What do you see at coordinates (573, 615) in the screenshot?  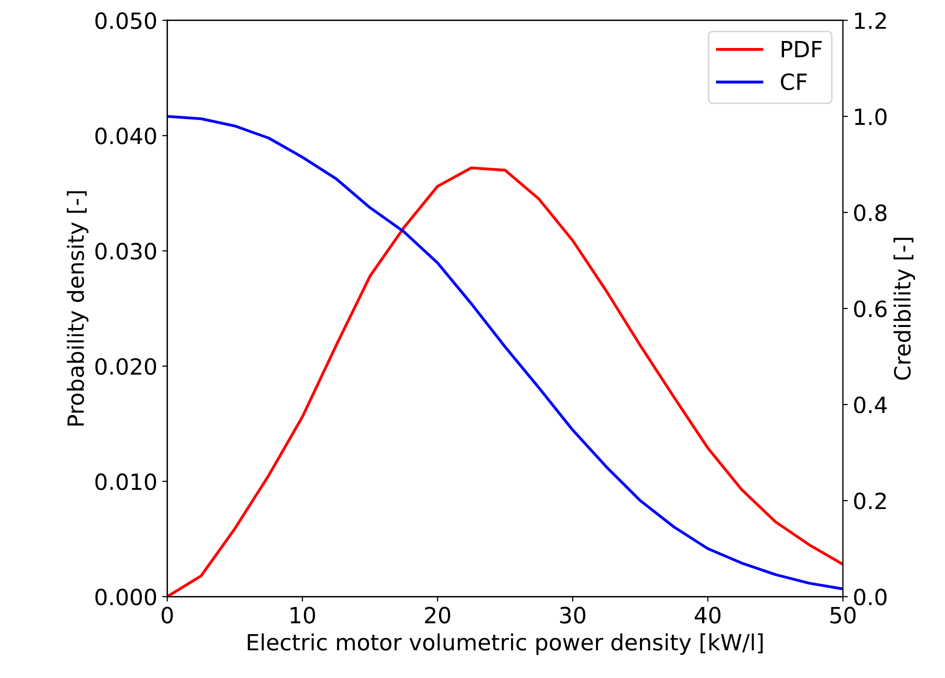 I see `x-tick-label: 30` at bounding box center [573, 615].